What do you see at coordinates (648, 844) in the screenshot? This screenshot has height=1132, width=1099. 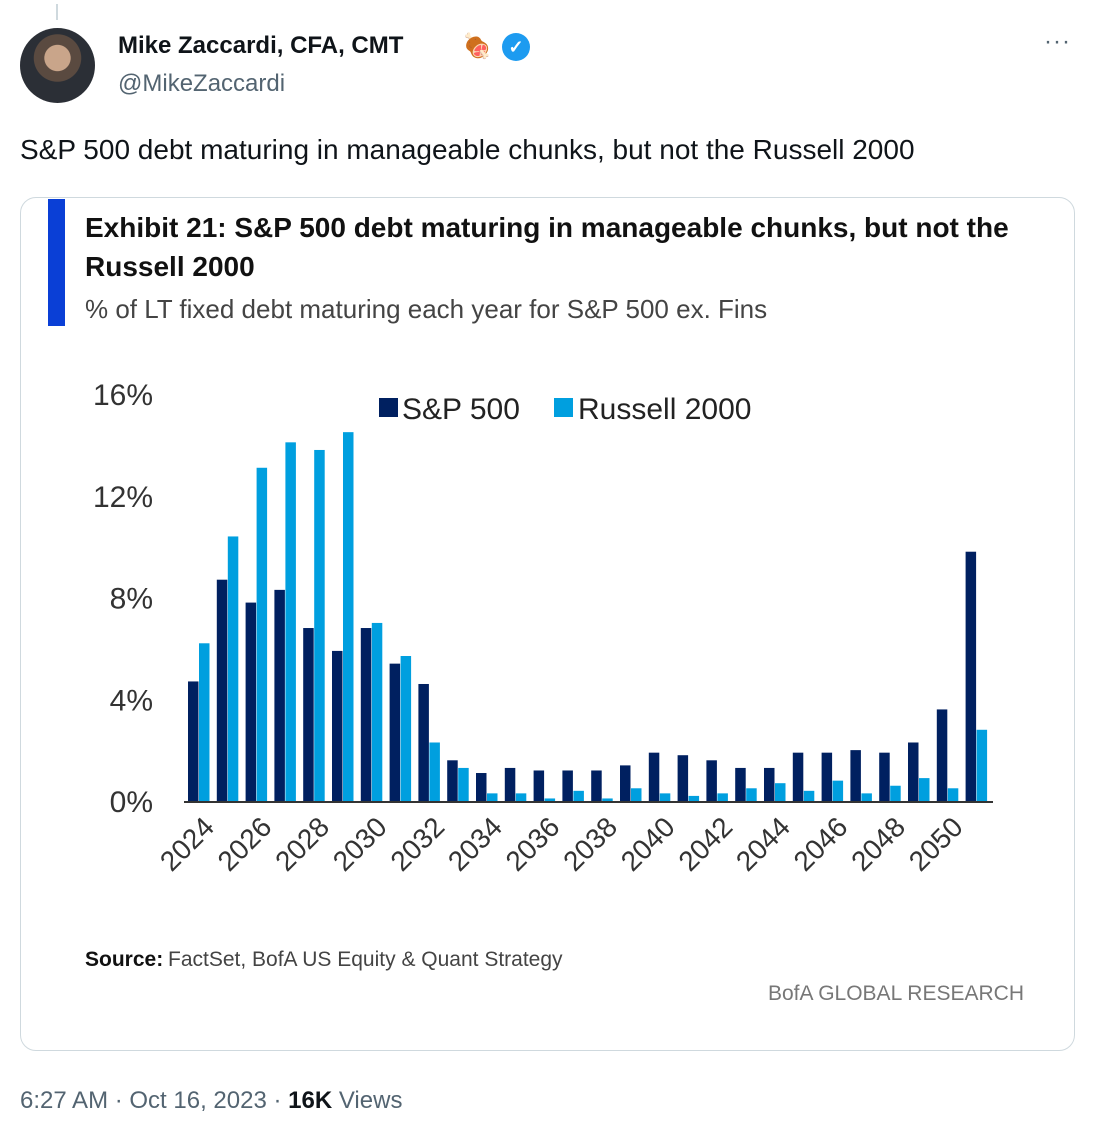 I see `x-tick-label: 2040` at bounding box center [648, 844].